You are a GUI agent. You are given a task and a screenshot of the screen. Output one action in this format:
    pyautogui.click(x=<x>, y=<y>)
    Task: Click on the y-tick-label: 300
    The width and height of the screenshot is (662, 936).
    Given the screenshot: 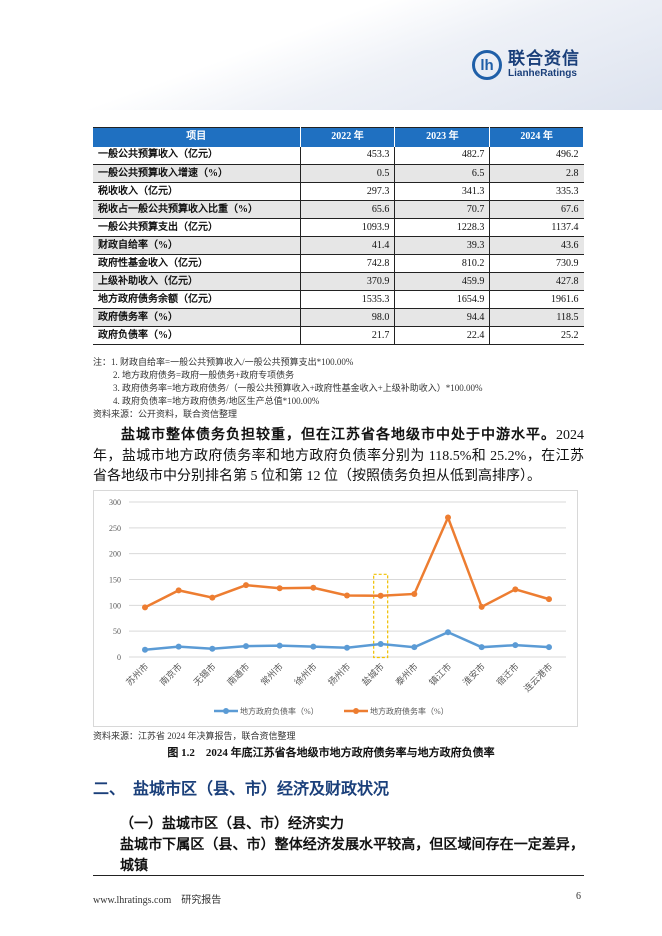 What is the action you would take?
    pyautogui.click(x=115, y=502)
    